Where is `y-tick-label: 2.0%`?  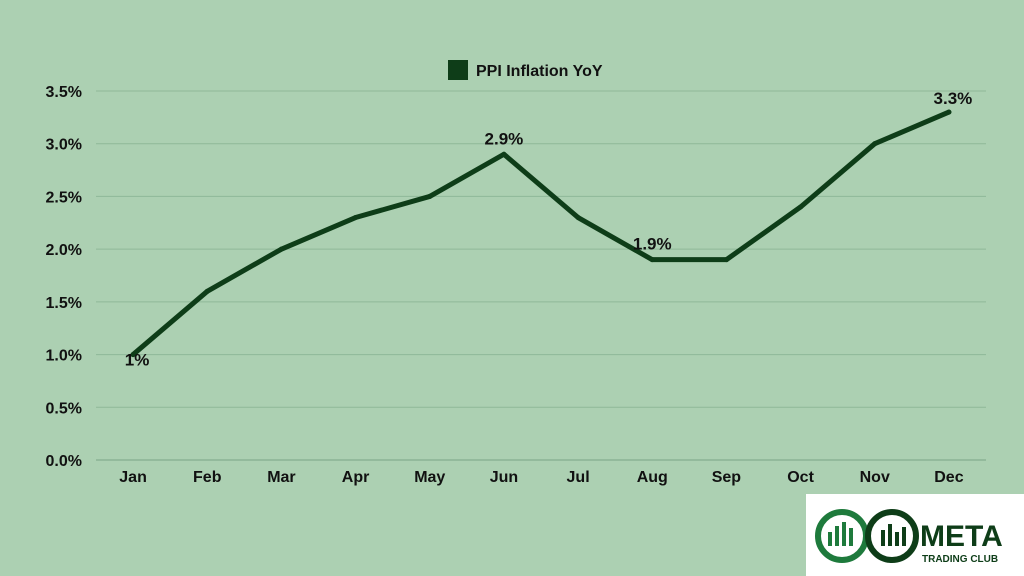 y-tick-label: 2.0% is located at coordinates (64, 250).